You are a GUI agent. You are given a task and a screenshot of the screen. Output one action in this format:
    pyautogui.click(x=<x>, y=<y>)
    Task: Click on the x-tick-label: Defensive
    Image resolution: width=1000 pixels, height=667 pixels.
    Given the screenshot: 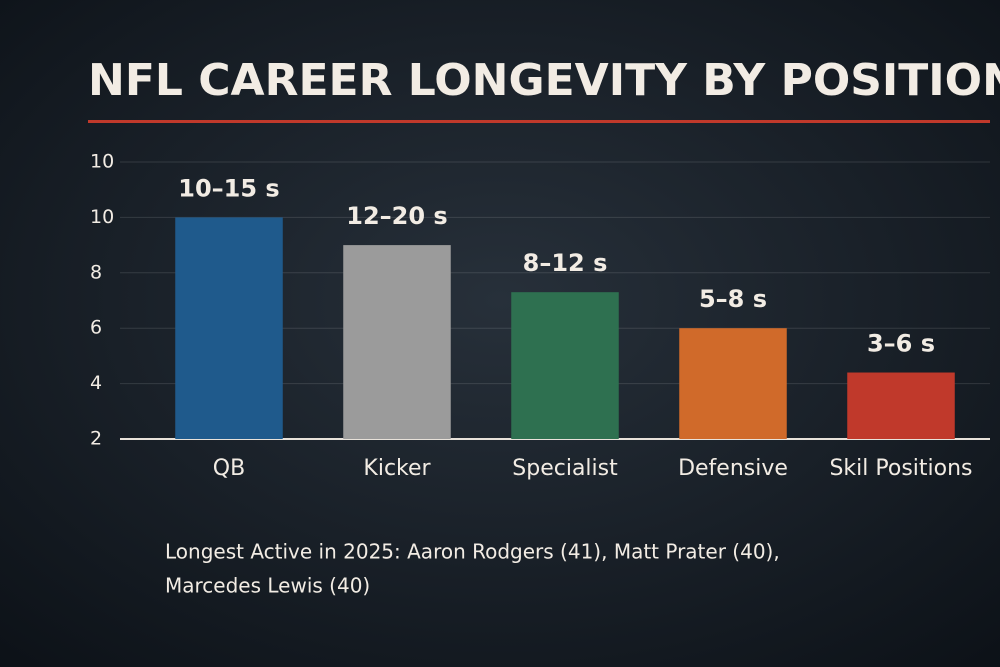 What is the action you would take?
    pyautogui.click(x=733, y=468)
    